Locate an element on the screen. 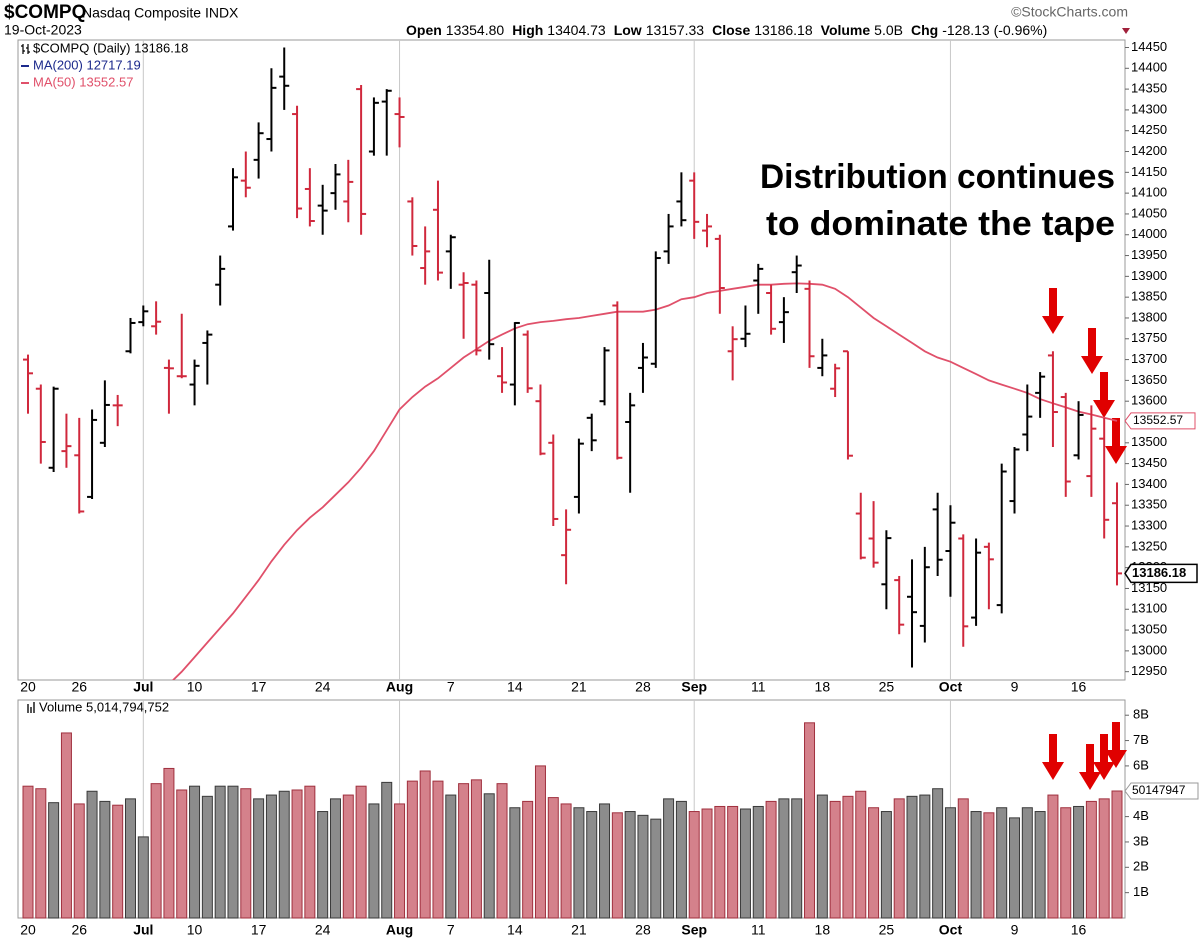 This screenshot has height=943, width=1199. symbol: $COMPQ is located at coordinates (45, 12).